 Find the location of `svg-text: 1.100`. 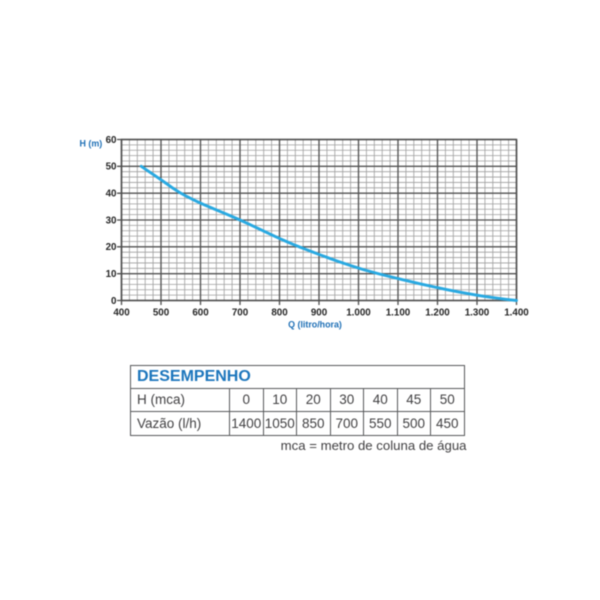

svg-text: 1.100 is located at coordinates (398, 313).